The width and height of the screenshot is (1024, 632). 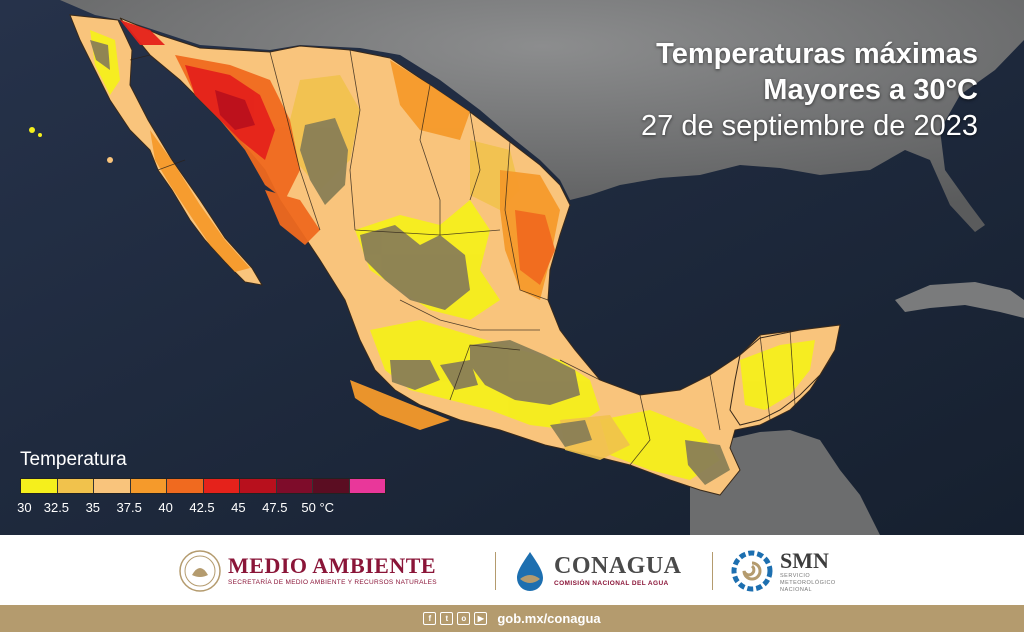 I want to click on map-subtitle: Mayores a 30°C, so click(x=870, y=90).